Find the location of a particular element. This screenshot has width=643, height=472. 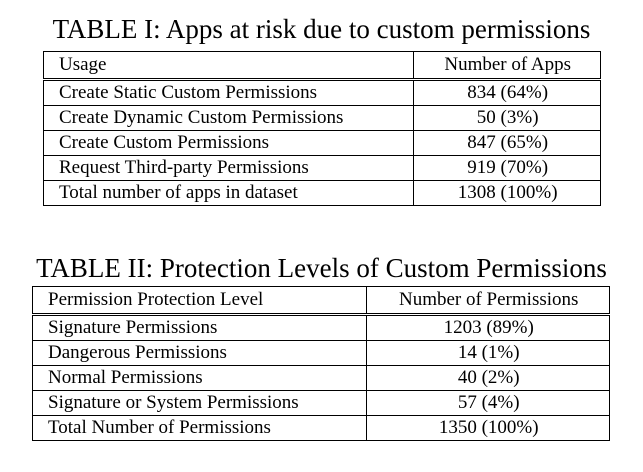

table-row: Signature or System Permissions 57 (4%) is located at coordinates (320, 403).